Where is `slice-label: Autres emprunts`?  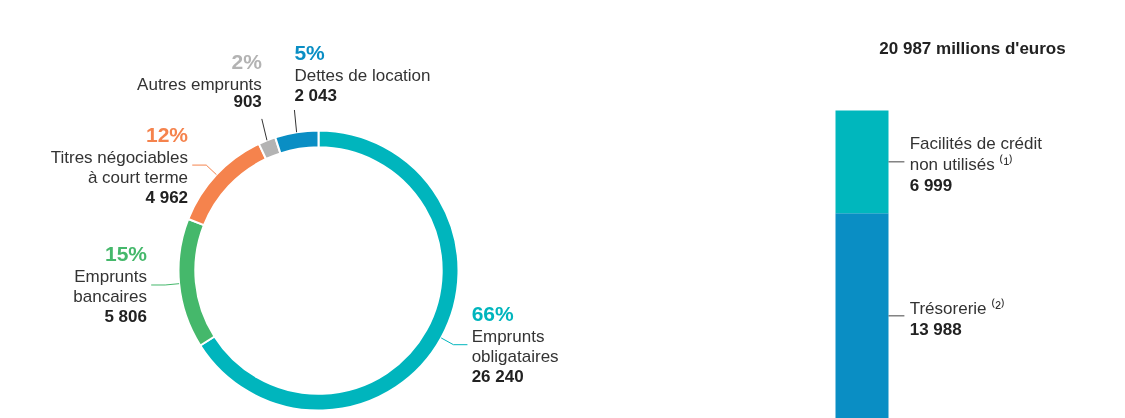
slice-label: Autres emprunts is located at coordinates (199, 84).